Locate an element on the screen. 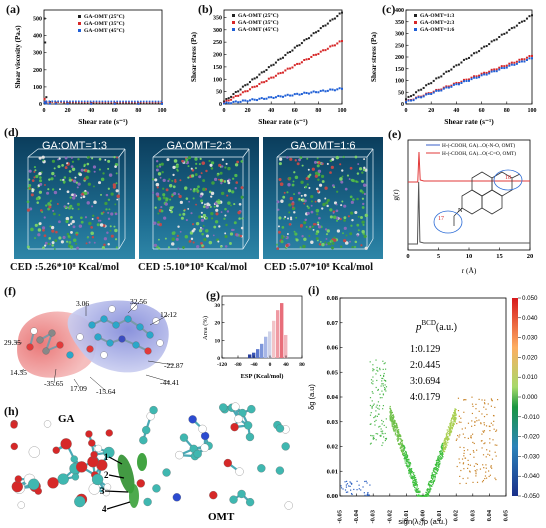 The image size is (546, 528). chart-a-legend-marker is located at coordinates (79, 23).